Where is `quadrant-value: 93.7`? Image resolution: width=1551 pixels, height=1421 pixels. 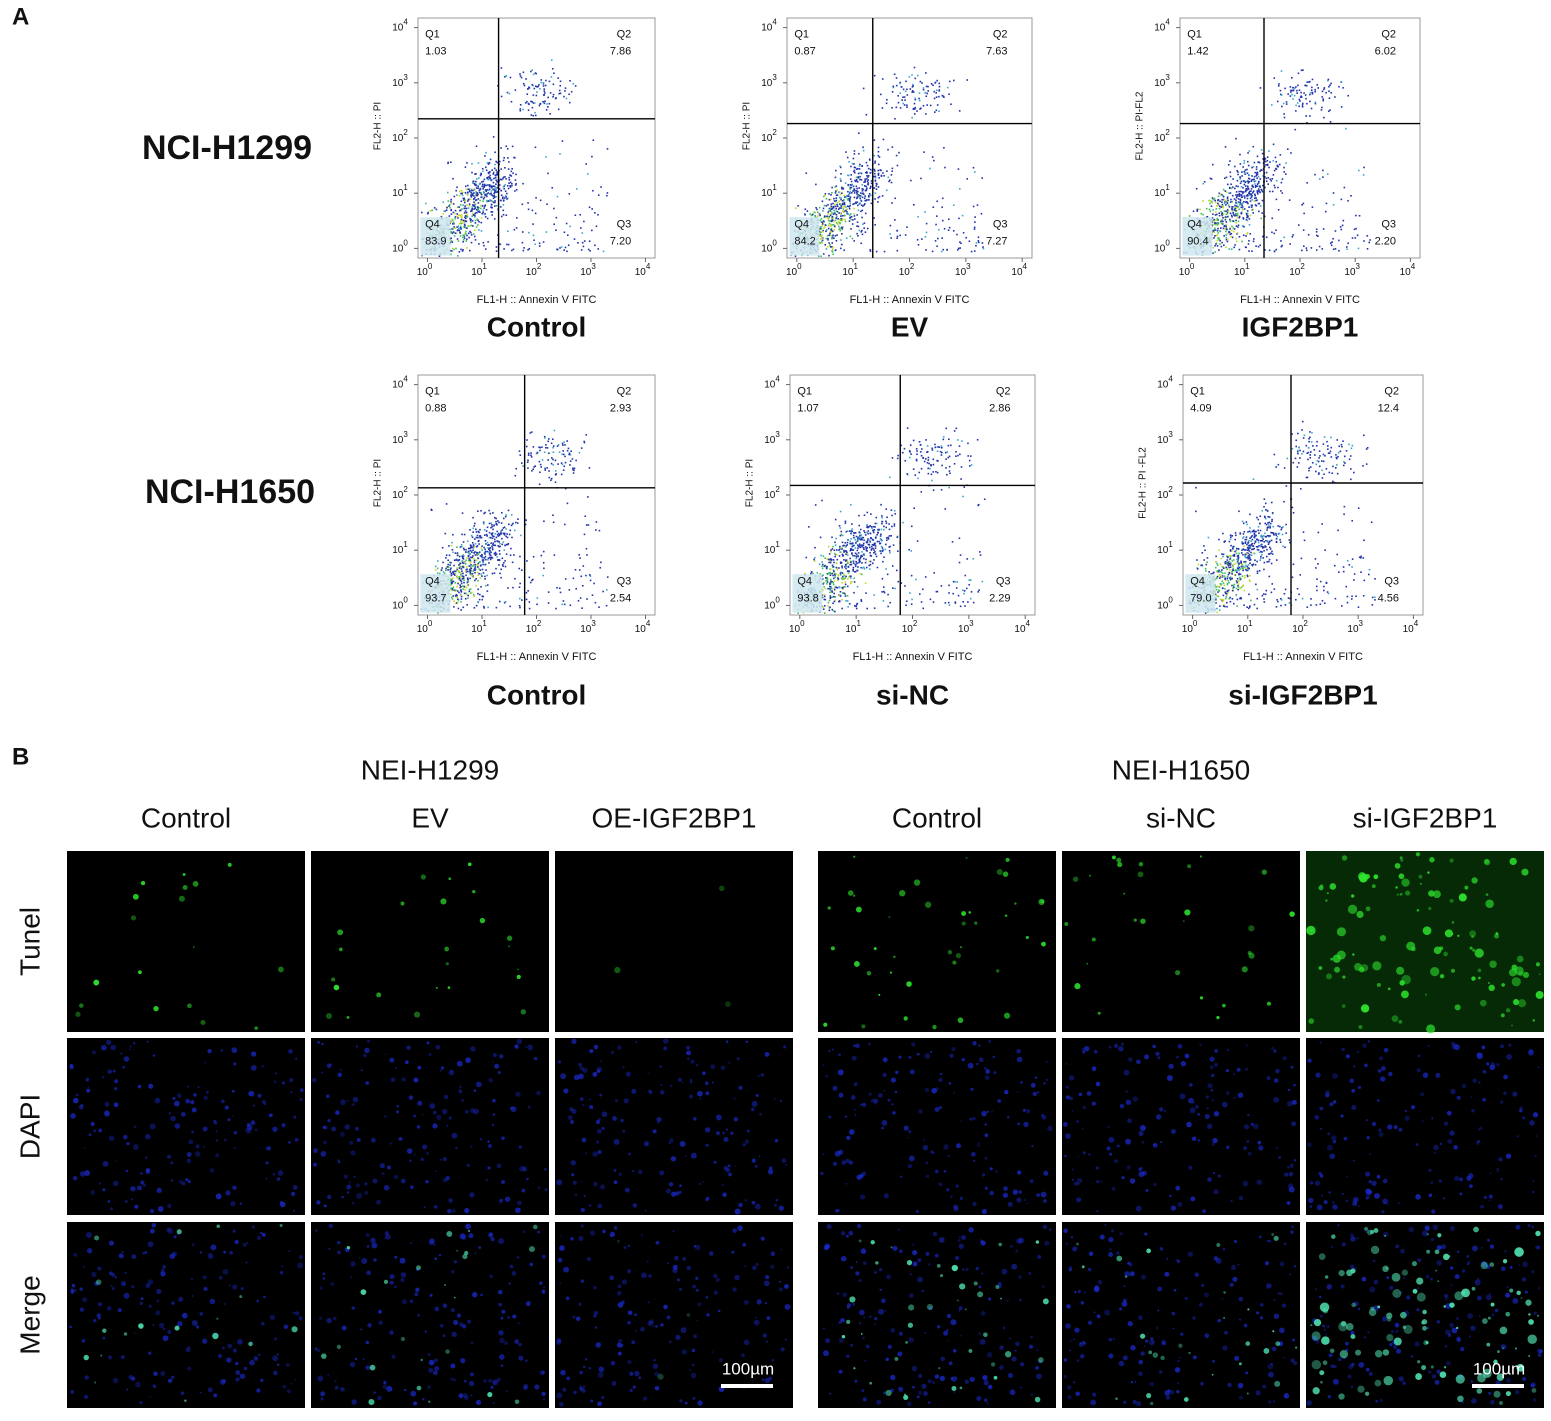 quadrant-value: 93.7 is located at coordinates (435, 598).